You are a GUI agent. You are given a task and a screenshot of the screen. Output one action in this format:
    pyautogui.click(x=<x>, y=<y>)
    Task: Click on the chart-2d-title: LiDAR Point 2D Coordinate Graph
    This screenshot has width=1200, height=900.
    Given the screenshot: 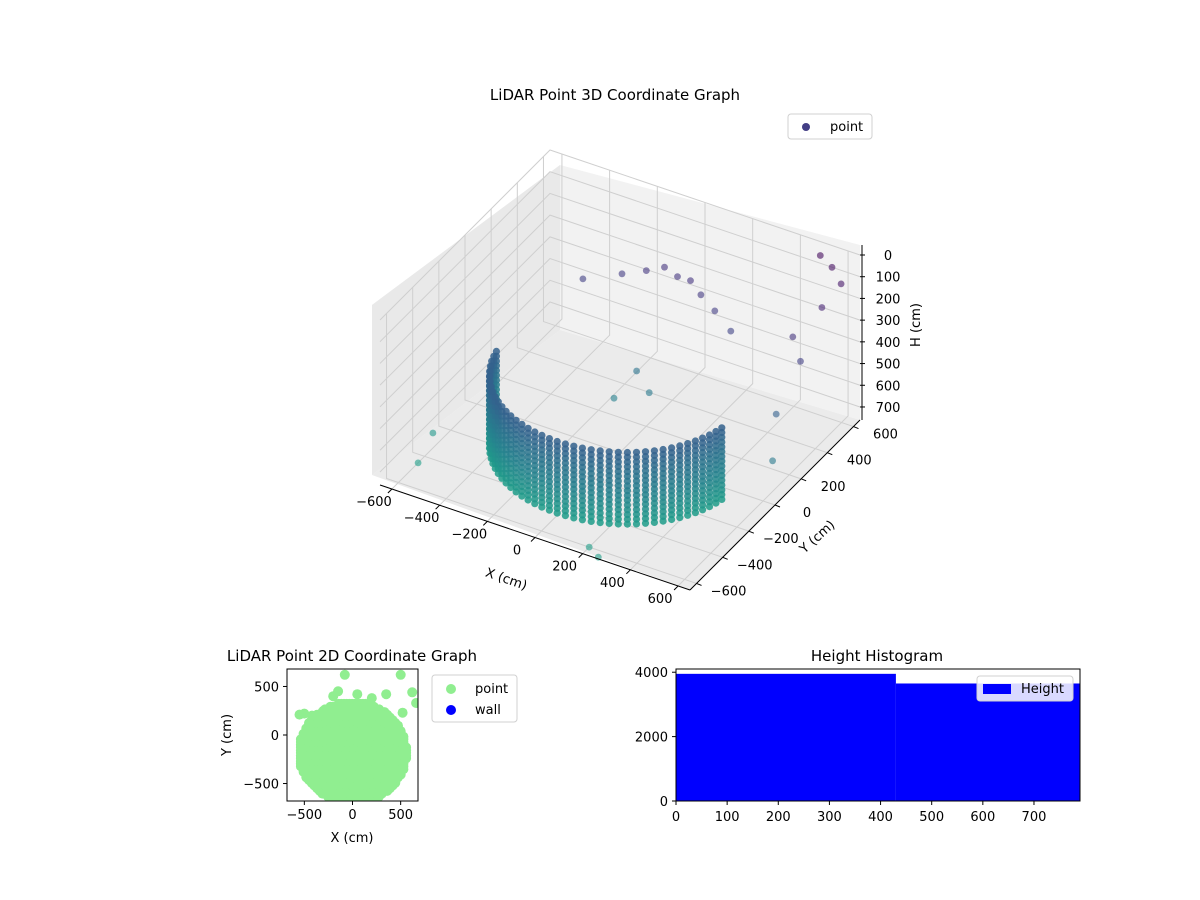 What is the action you would take?
    pyautogui.click(x=352, y=656)
    